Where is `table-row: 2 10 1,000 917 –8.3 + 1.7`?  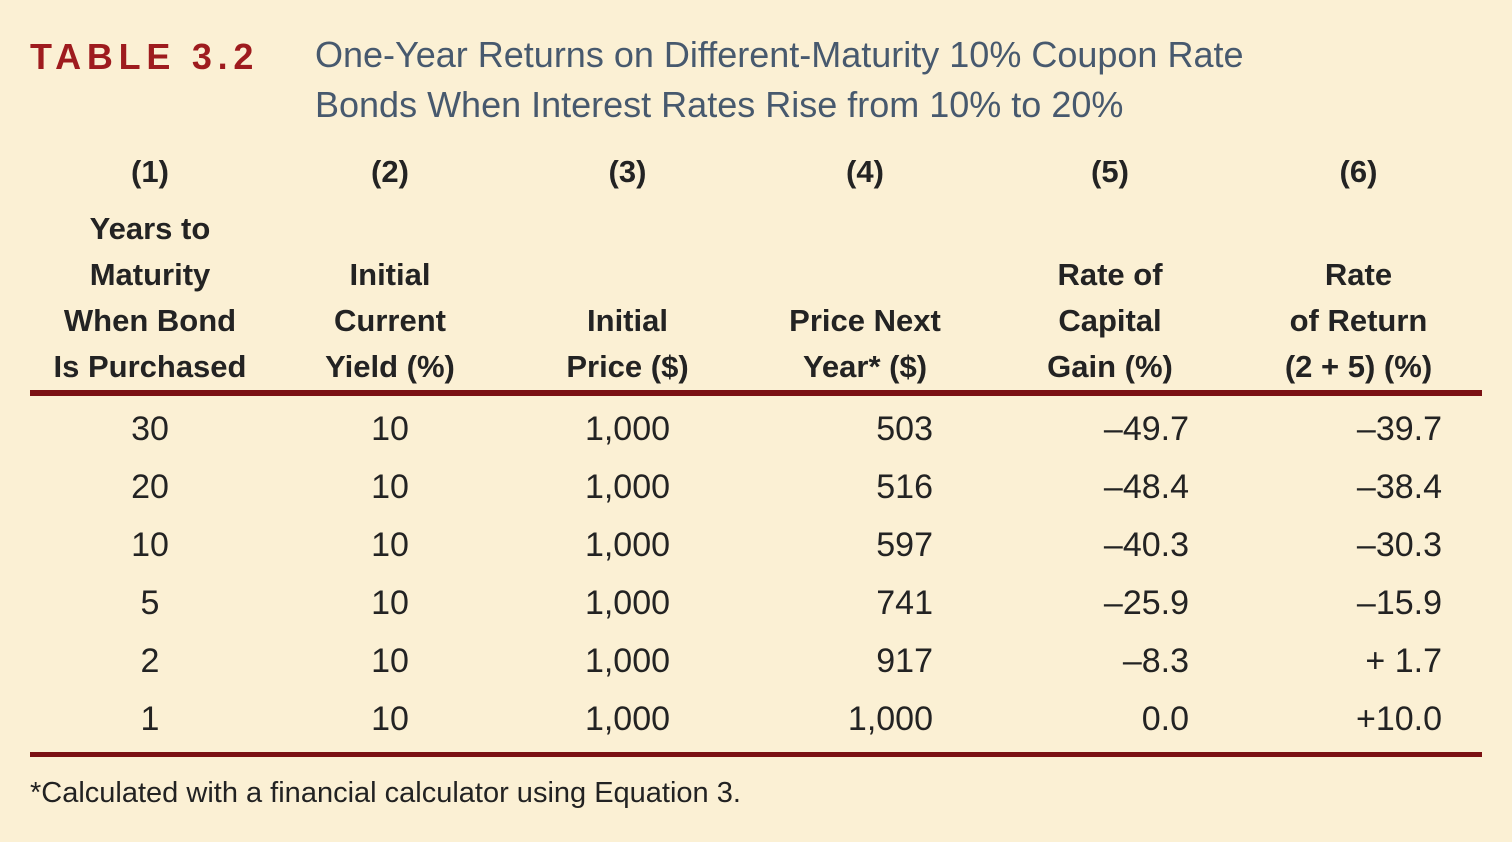
table-row: 2 10 1,000 917 –8.3 + 1.7 is located at coordinates (756, 661).